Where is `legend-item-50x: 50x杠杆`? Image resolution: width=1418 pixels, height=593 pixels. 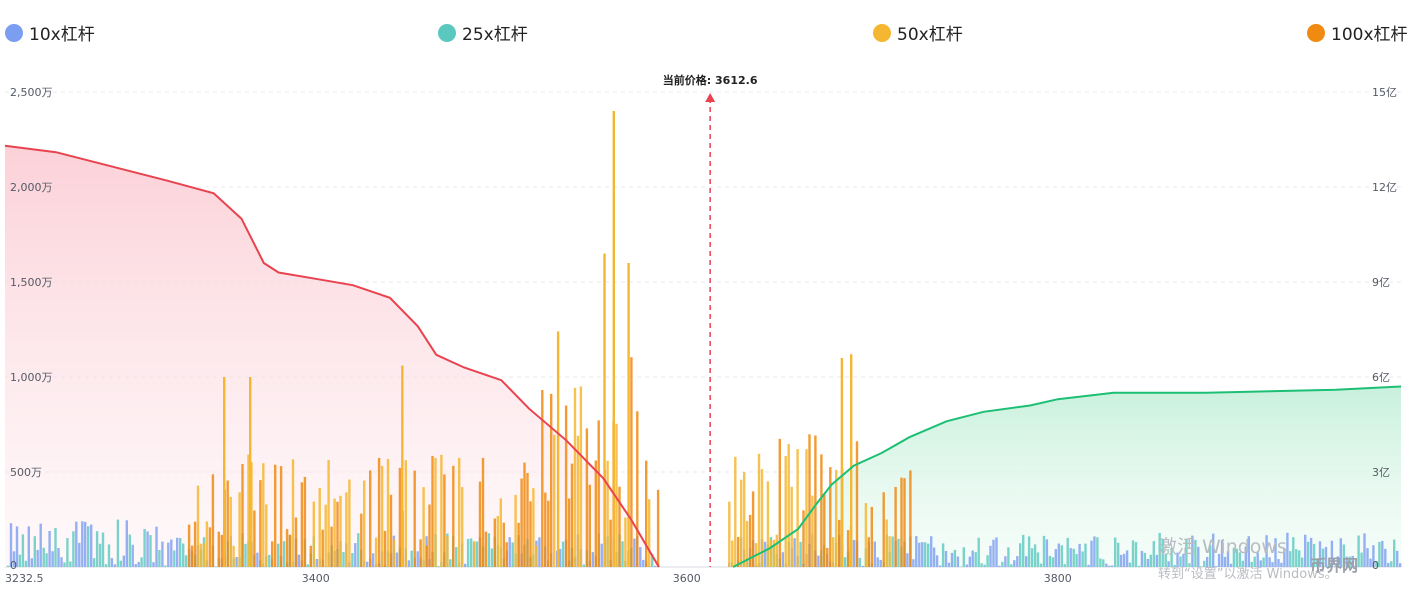
legend-item-50x: 50x杠杆 is located at coordinates (918, 32).